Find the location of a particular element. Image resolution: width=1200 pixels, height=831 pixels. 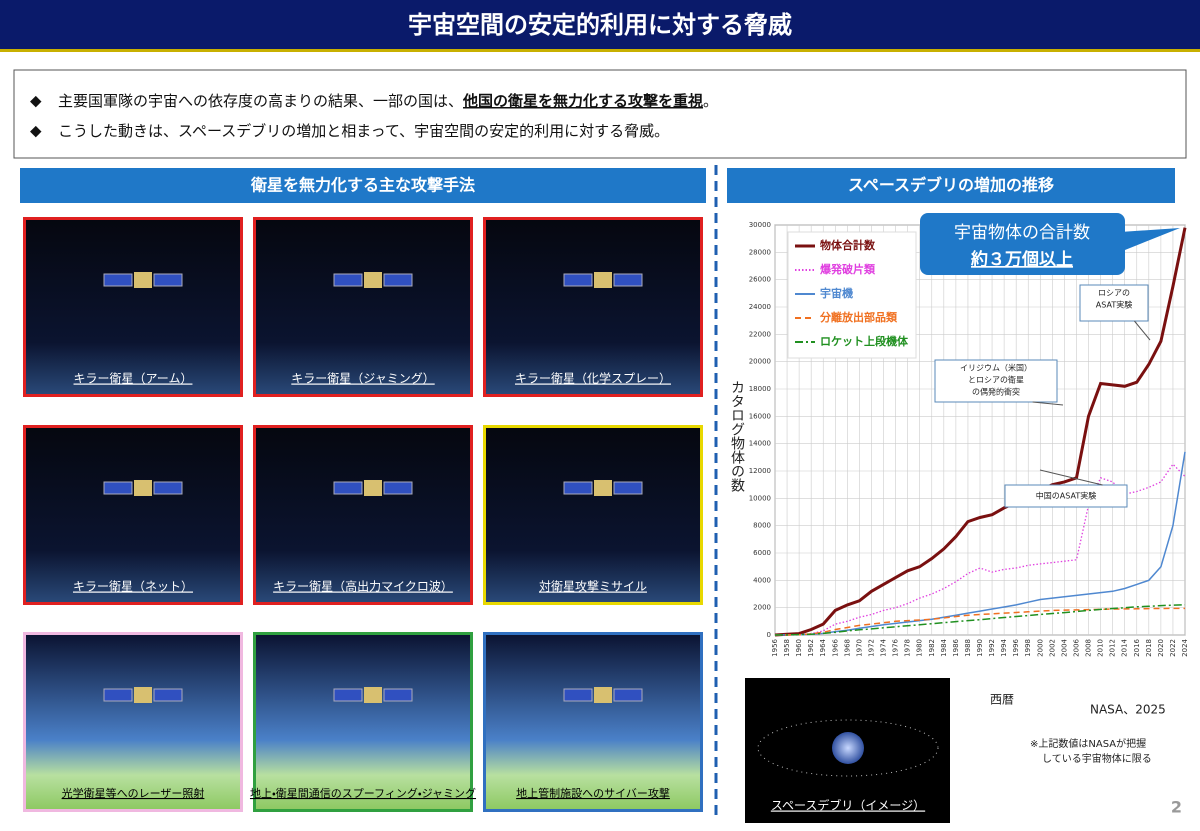

y-tick-label: 18000 is located at coordinates (760, 389).